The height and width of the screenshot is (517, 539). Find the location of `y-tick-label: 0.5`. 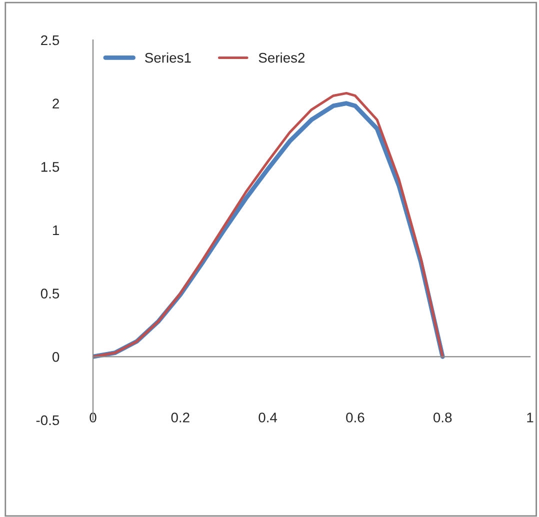

y-tick-label: 0.5 is located at coordinates (50, 293).